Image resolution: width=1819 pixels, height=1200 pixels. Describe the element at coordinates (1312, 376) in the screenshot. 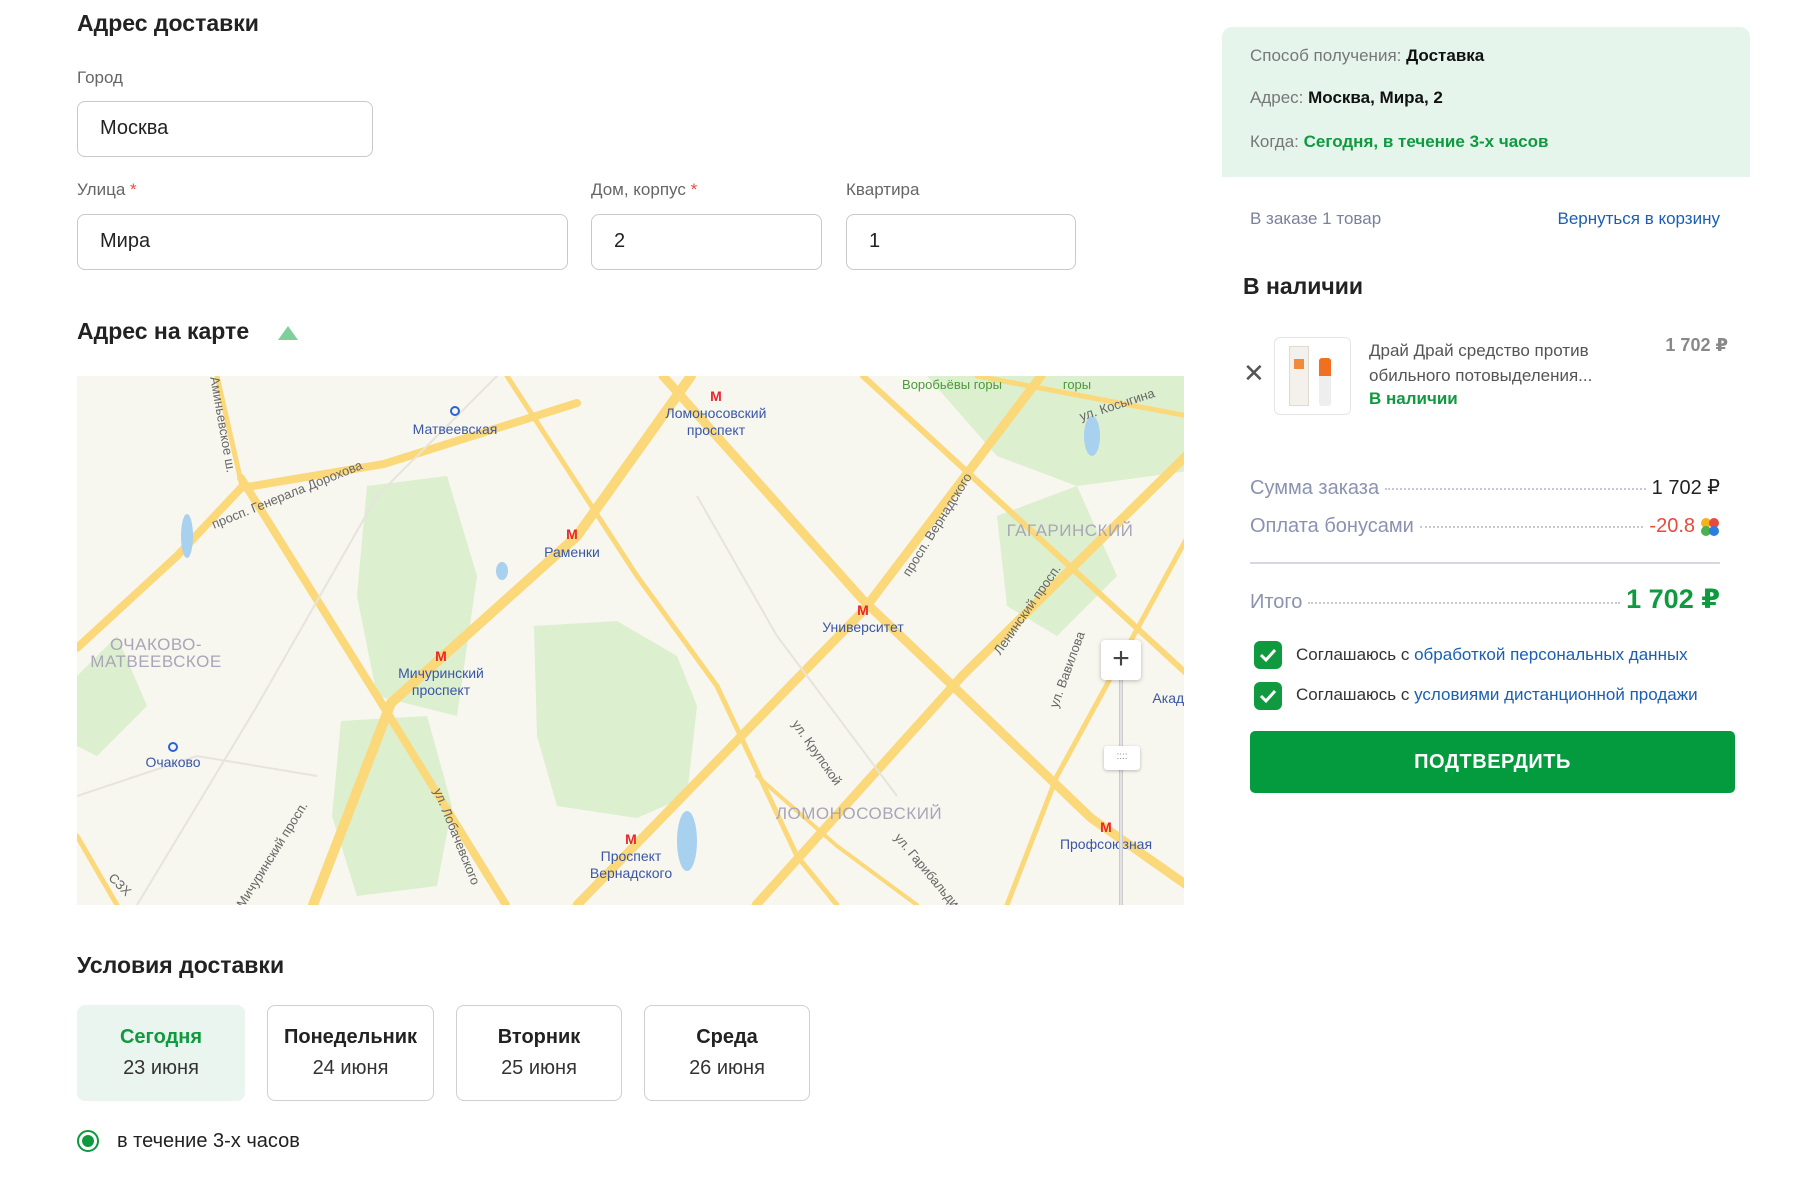

I see `product-image` at that location.